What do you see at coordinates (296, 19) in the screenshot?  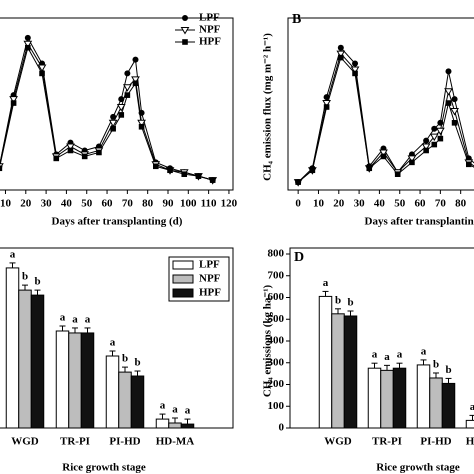 I see `panel-label: B` at bounding box center [296, 19].